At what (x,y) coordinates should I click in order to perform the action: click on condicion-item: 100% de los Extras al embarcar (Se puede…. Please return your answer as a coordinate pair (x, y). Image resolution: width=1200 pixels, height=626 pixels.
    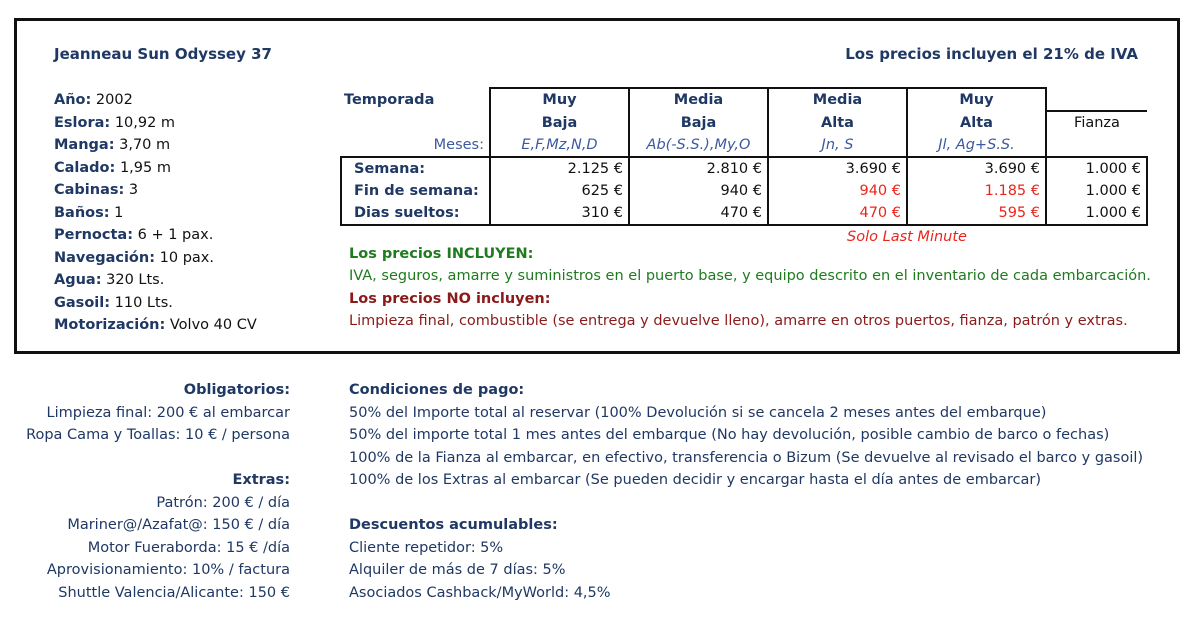
    Looking at the image, I should click on (695, 480).